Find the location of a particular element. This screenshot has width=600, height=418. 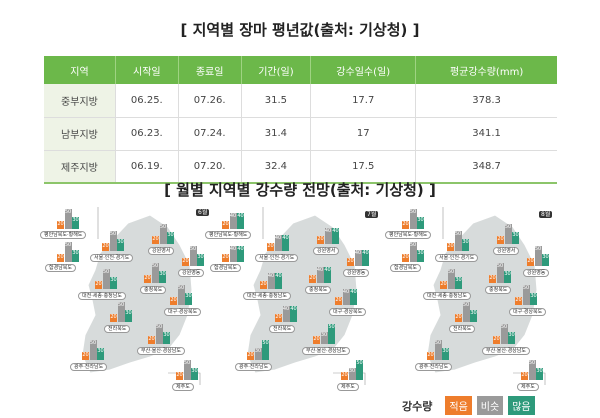

legend-title: 강수량 is located at coordinates (417, 406).